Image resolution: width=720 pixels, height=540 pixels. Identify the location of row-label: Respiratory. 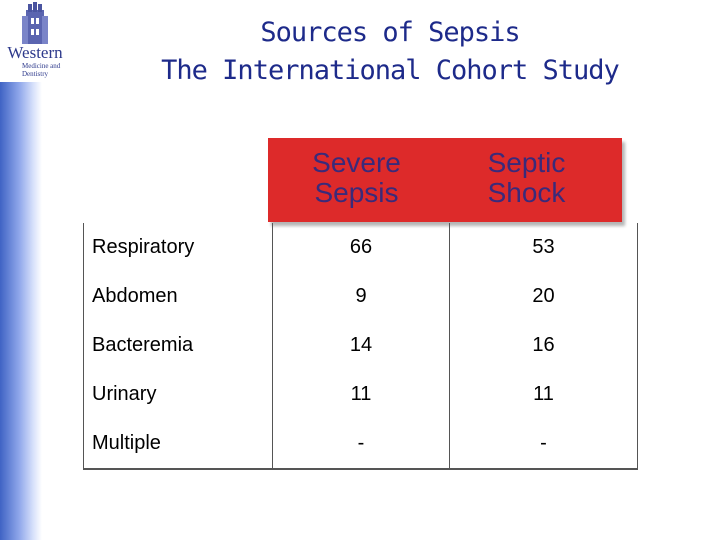
(178, 247).